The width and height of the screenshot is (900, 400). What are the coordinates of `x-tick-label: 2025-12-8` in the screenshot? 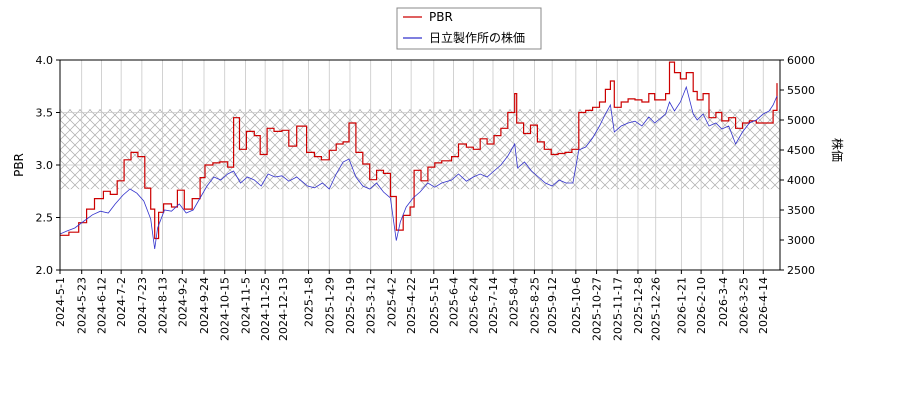 It's located at (638, 305).